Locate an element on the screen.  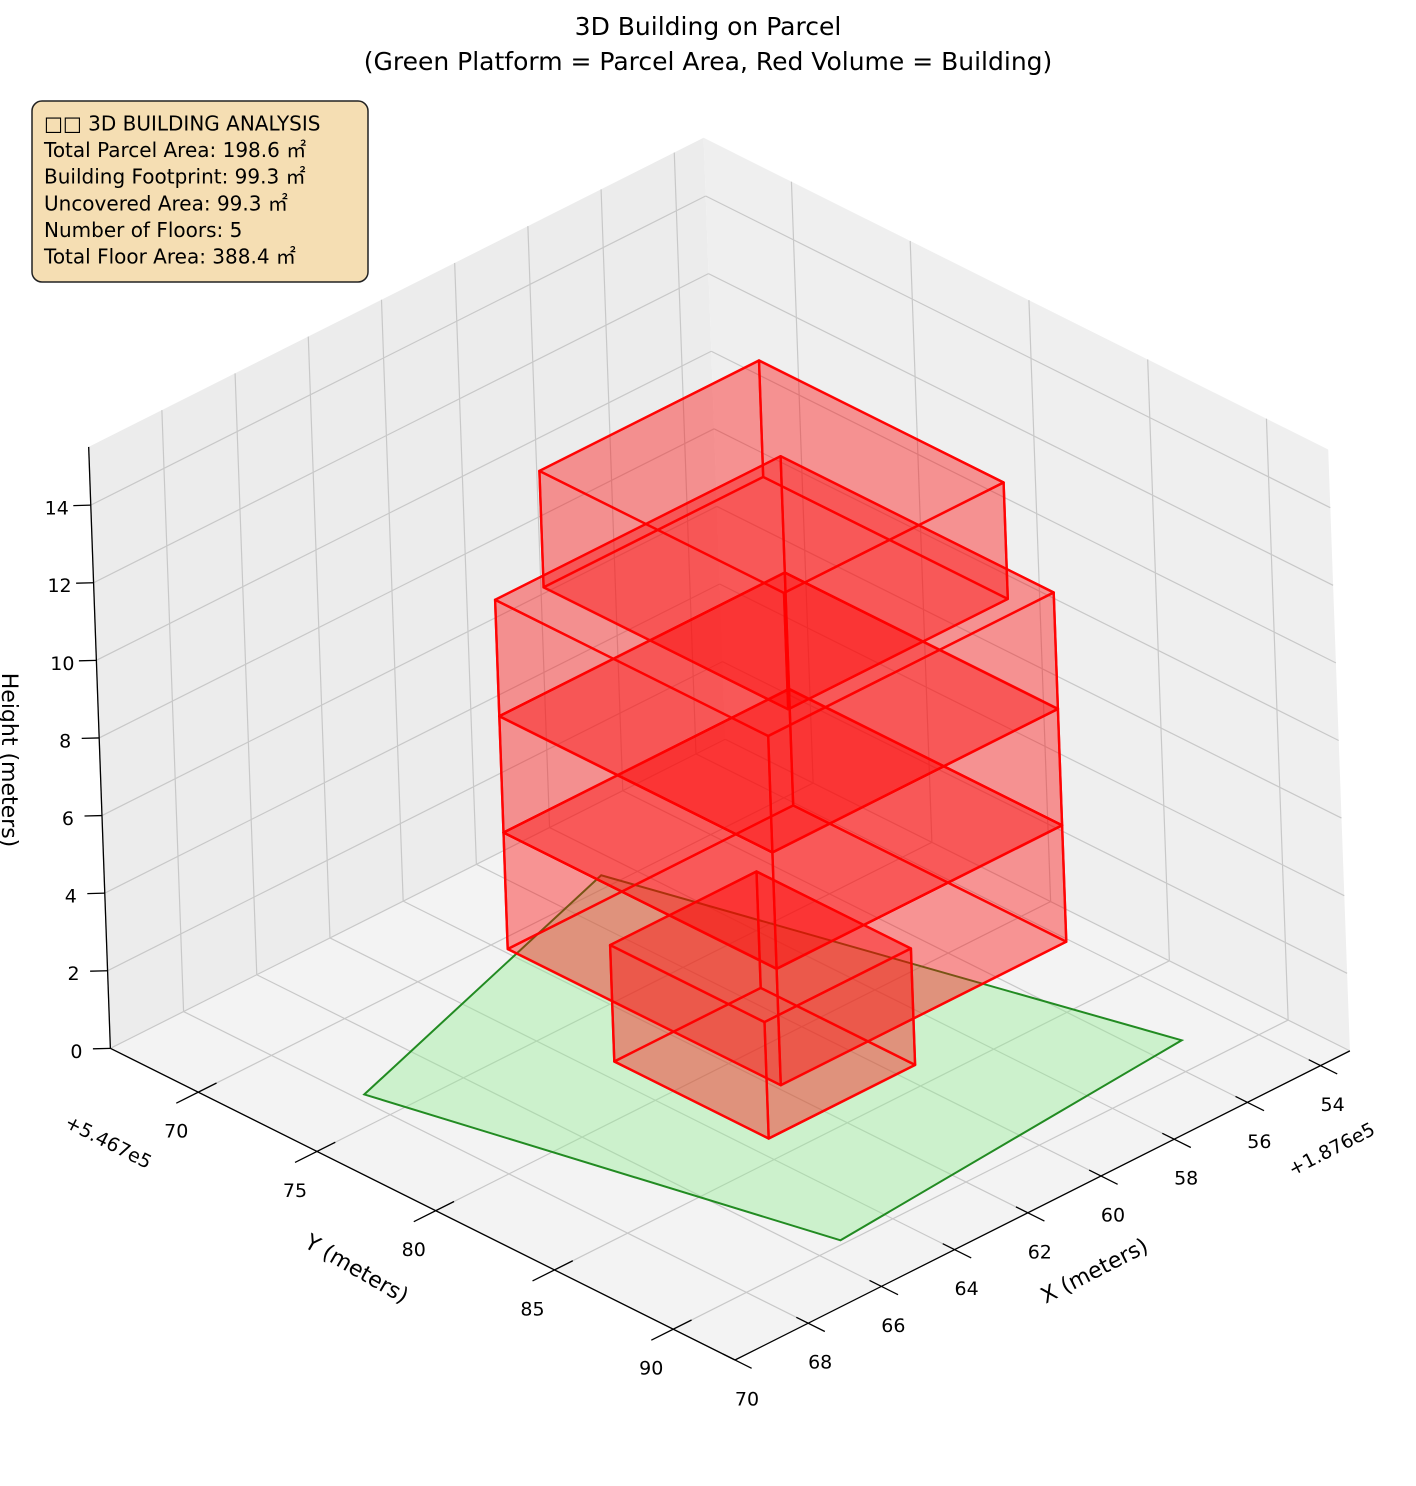
info-box-frame is located at coordinates (200, 191).